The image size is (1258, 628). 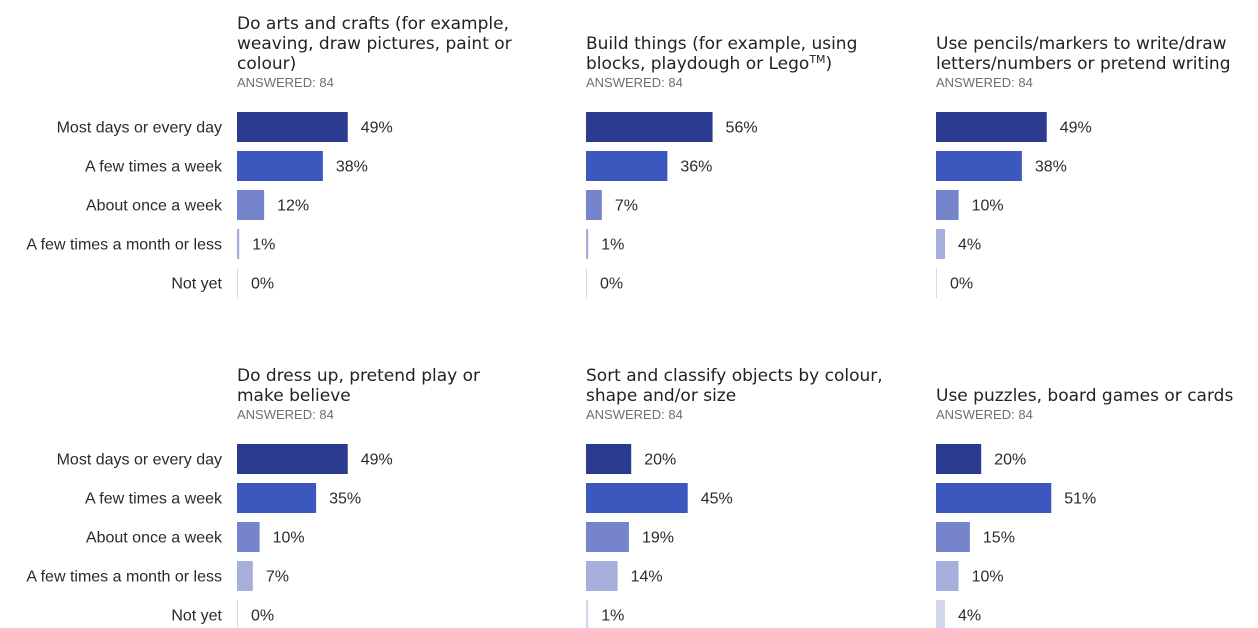 What do you see at coordinates (721, 44) in the screenshot?
I see `chart-title-line: Build things (for example, using` at bounding box center [721, 44].